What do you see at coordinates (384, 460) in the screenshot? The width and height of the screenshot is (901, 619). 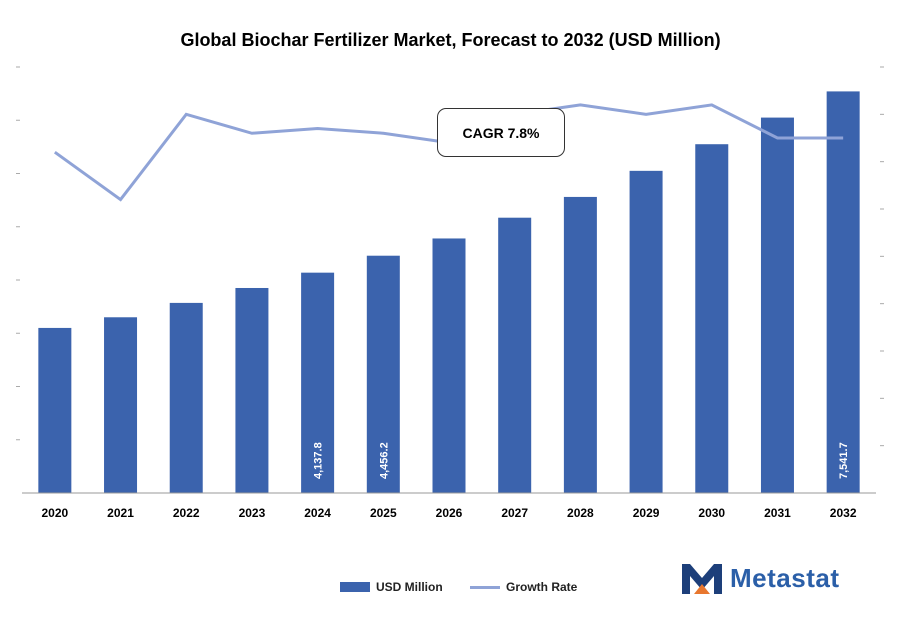 I see `data-label-2025: 4,456.2` at bounding box center [384, 460].